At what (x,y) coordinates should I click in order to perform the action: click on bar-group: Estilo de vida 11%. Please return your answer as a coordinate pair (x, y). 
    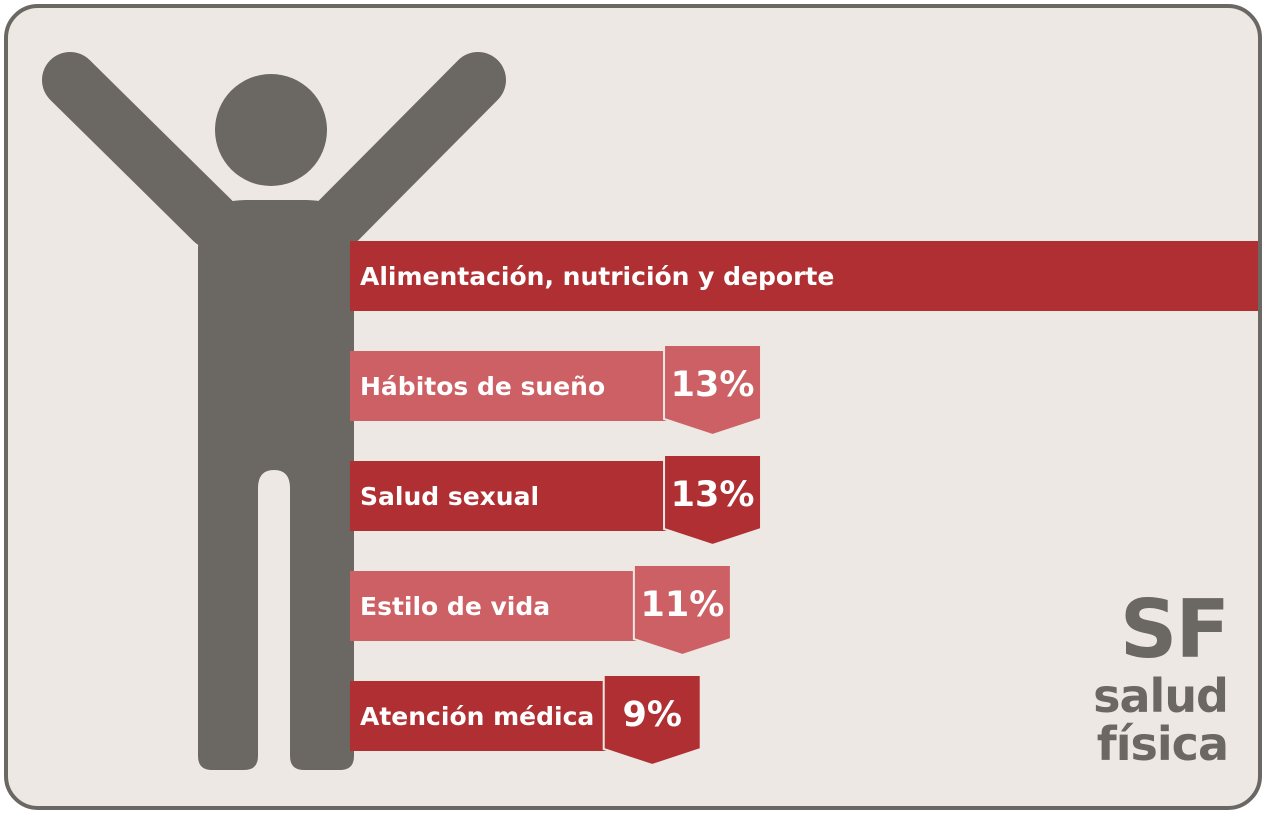
    Looking at the image, I should click on (541, 610).